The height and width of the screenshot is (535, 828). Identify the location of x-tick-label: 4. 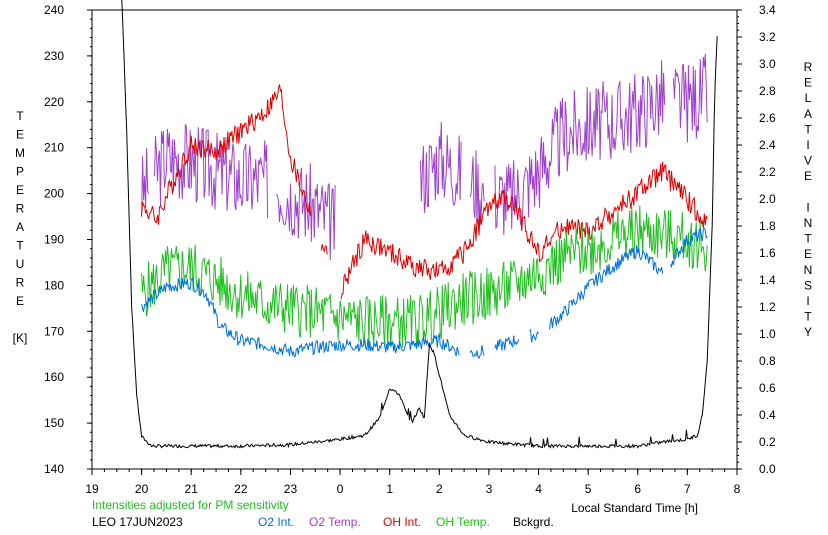
(538, 489).